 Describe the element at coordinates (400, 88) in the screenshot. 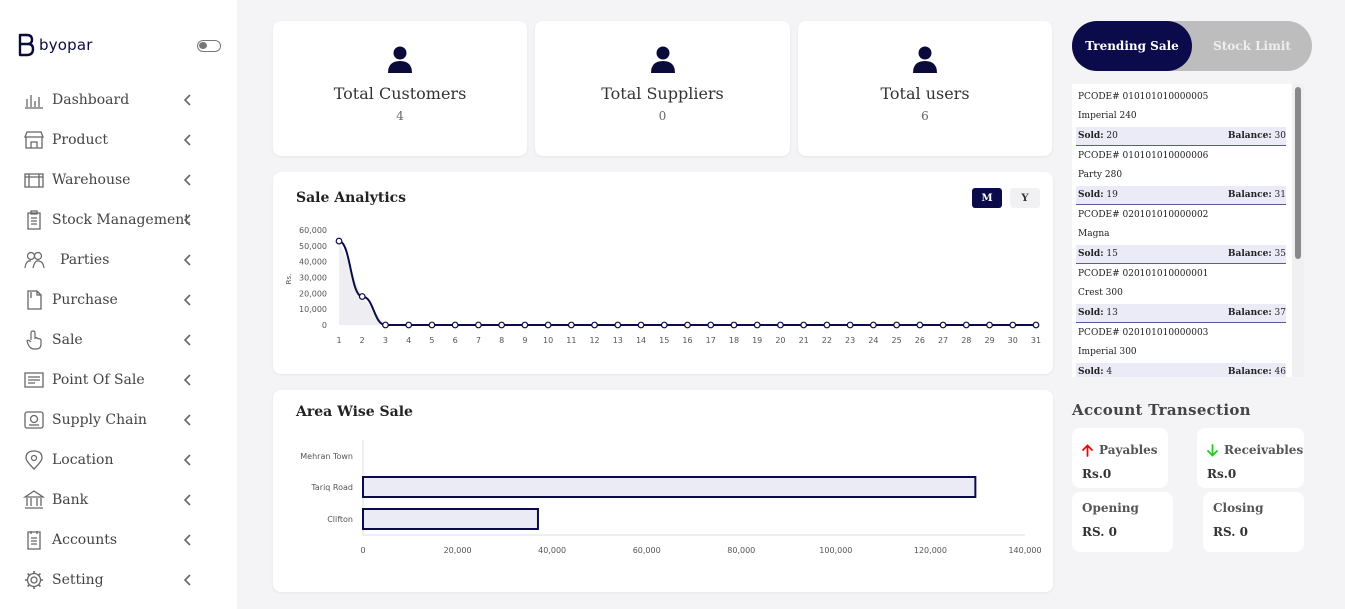

I see `stat-card-customers: Total Customers 4` at that location.